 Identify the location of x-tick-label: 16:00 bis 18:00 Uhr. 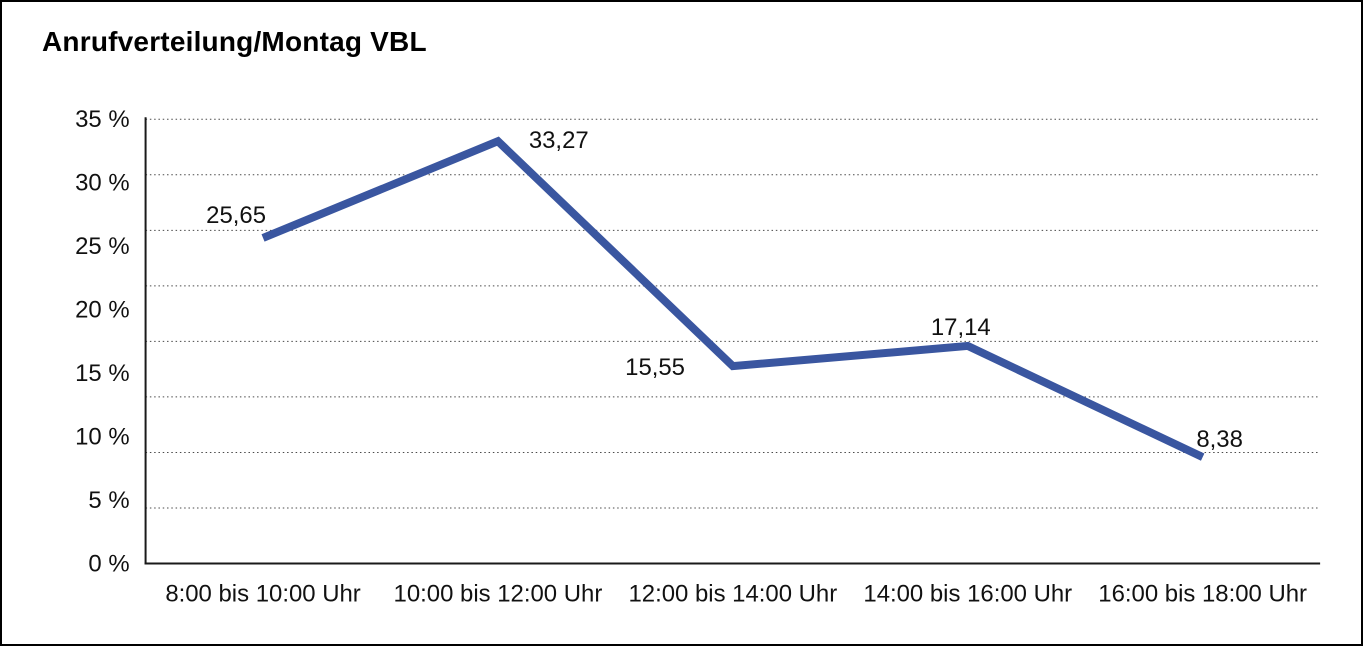
(1202, 593).